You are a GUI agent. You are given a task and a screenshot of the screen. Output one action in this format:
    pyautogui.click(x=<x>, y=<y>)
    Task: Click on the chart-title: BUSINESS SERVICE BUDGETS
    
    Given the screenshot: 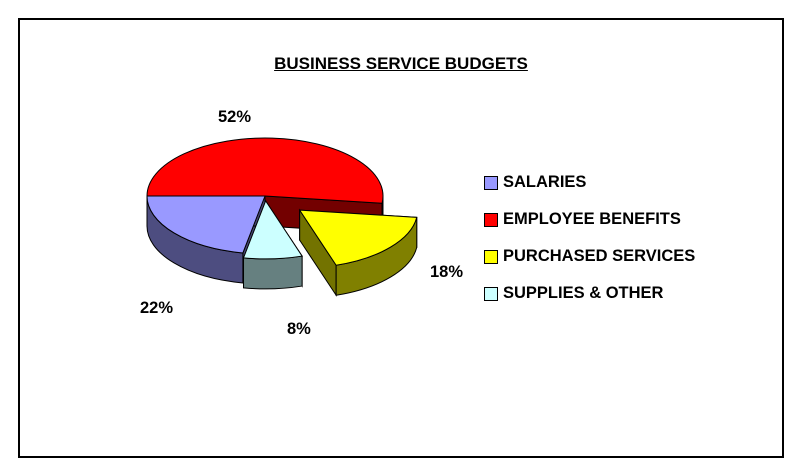 What is the action you would take?
    pyautogui.click(x=401, y=63)
    